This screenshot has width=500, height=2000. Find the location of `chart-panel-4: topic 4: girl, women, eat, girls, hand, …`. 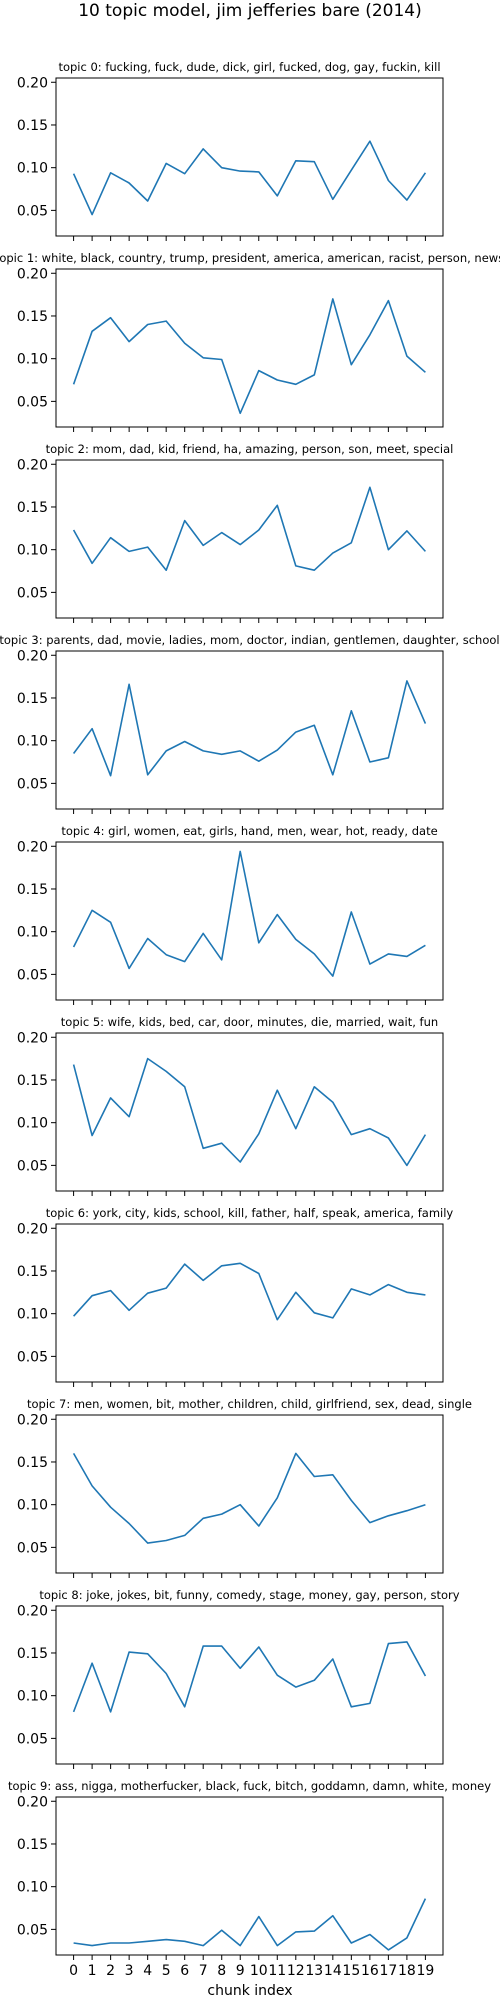

chart-panel-4: topic 4: girl, women, eat, girls, hand, … is located at coordinates (230, 914).